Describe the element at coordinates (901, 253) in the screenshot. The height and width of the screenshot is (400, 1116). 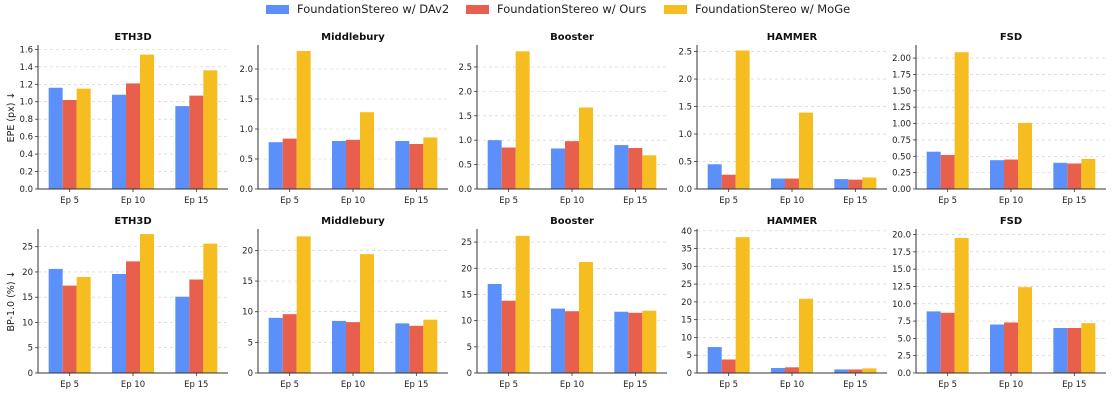
I see `y-tick-label: 17.5` at that location.